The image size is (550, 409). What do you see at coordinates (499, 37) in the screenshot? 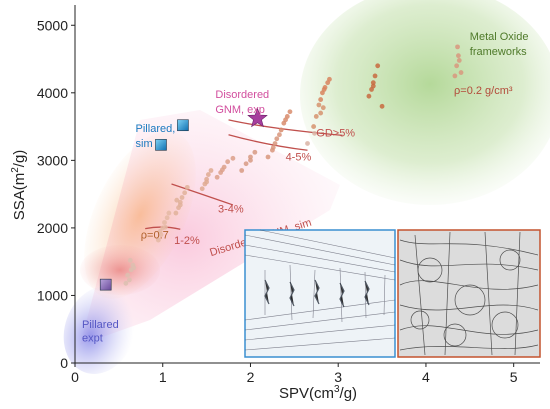
I see `metal-oxide-line-1-label: Metal Oxide` at bounding box center [499, 37].